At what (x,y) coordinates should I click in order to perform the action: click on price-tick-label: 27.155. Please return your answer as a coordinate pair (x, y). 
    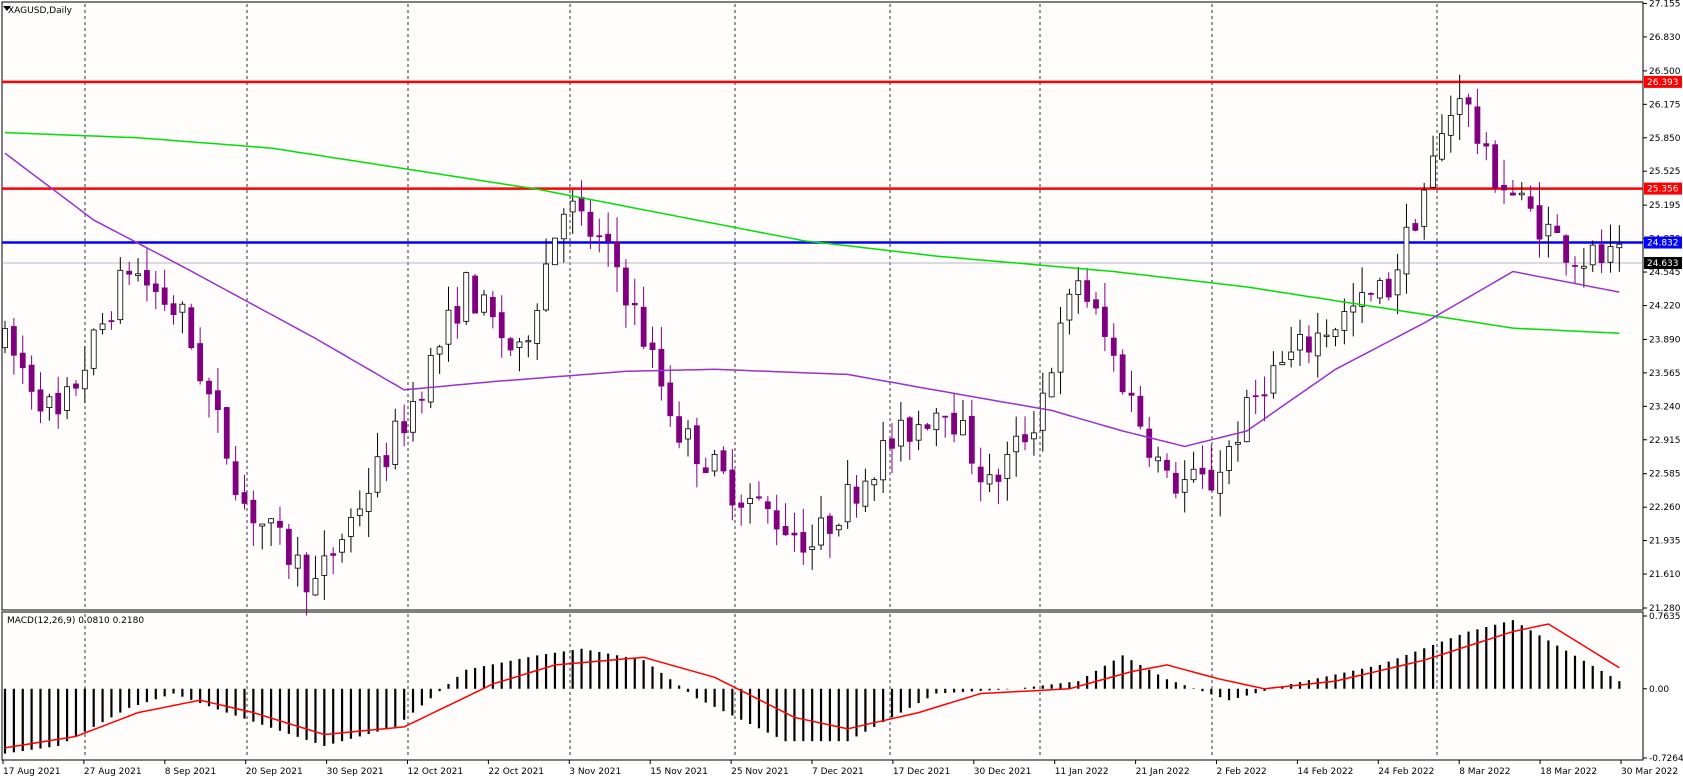
    Looking at the image, I should click on (1665, 4).